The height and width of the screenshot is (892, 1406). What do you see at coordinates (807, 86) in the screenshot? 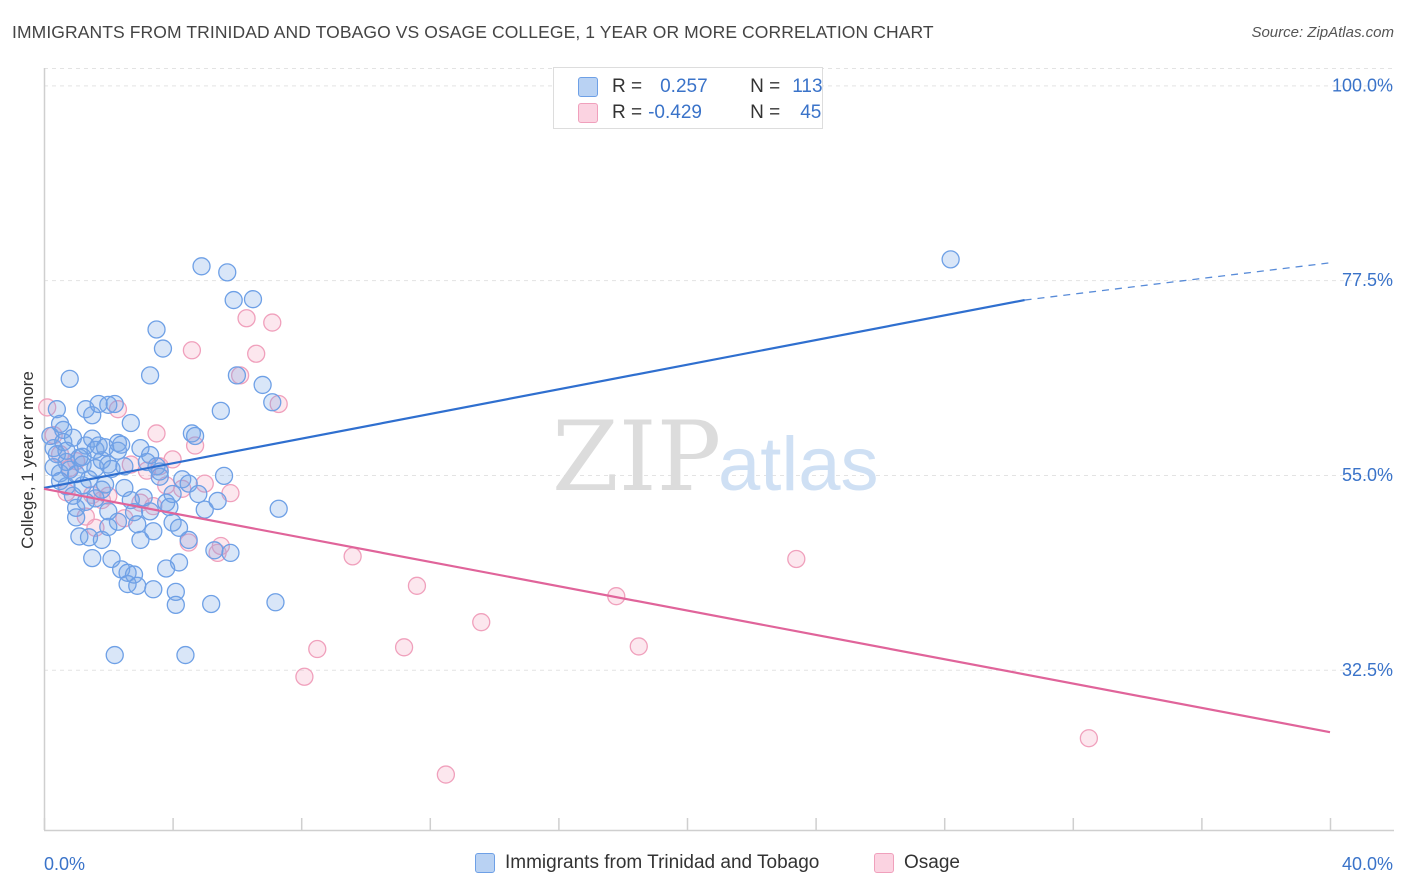
I see `n-value: 113` at bounding box center [807, 86].